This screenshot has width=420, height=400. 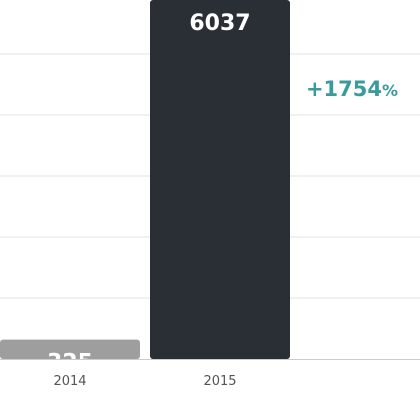 I want to click on tick-label-2014: 2014, so click(x=69, y=381).